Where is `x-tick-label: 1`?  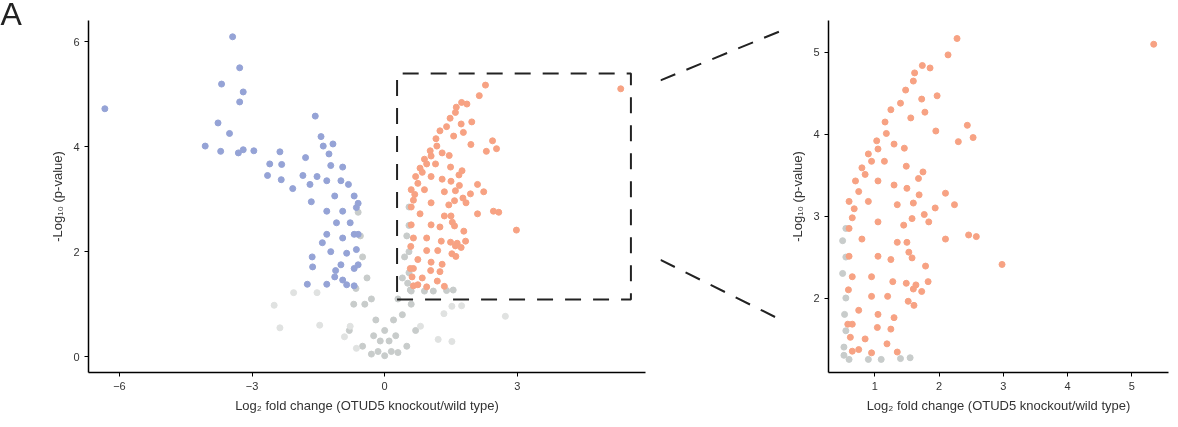 x-tick-label: 1 is located at coordinates (874, 385).